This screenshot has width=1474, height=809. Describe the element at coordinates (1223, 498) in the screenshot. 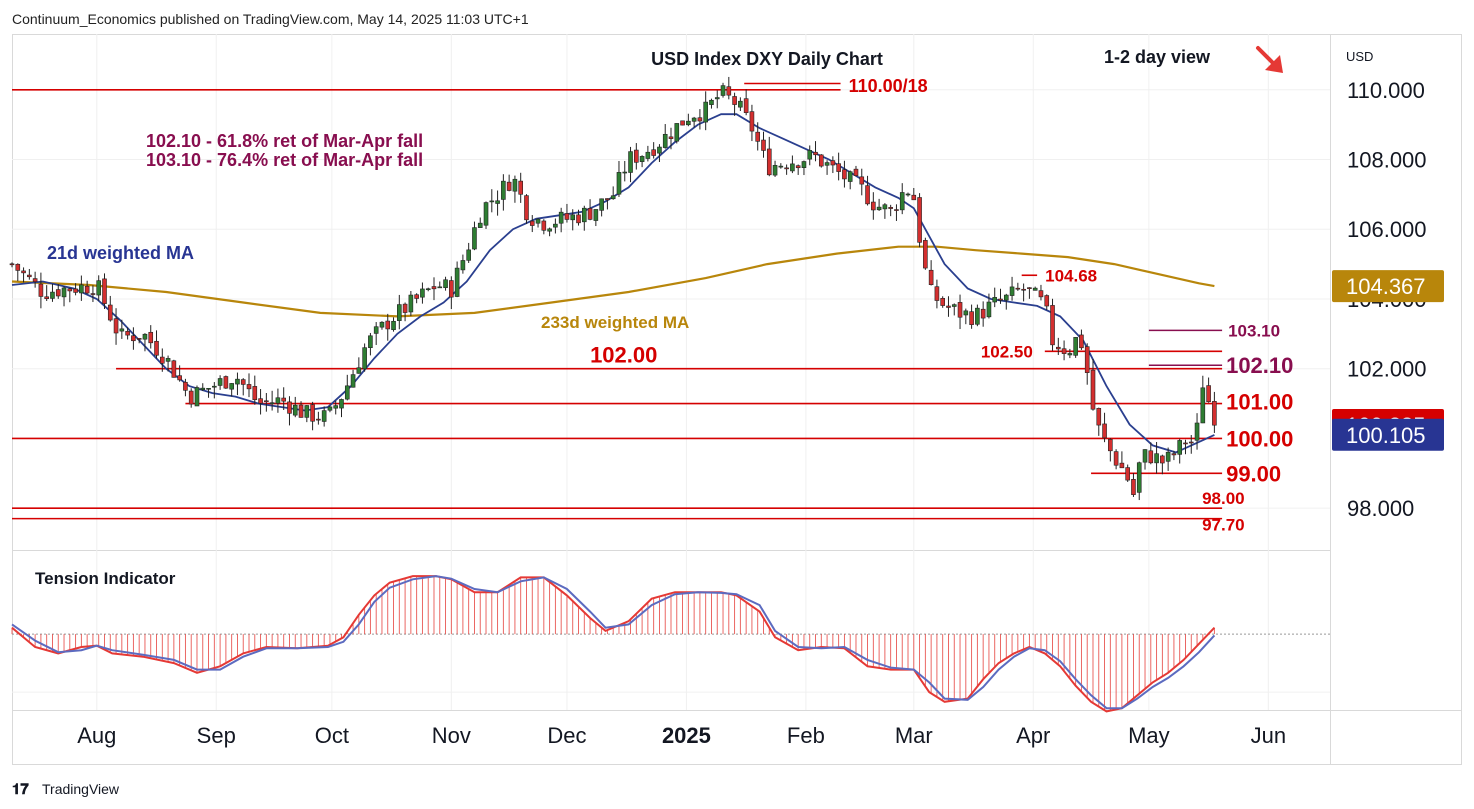

I see `level-label: 98.00` at that location.